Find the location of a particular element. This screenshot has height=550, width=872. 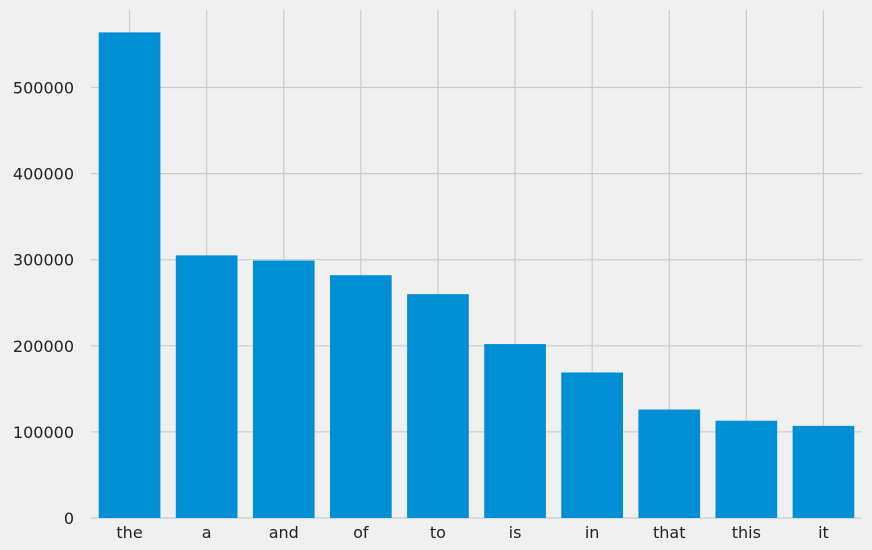

x-tick-label: and is located at coordinates (284, 532).